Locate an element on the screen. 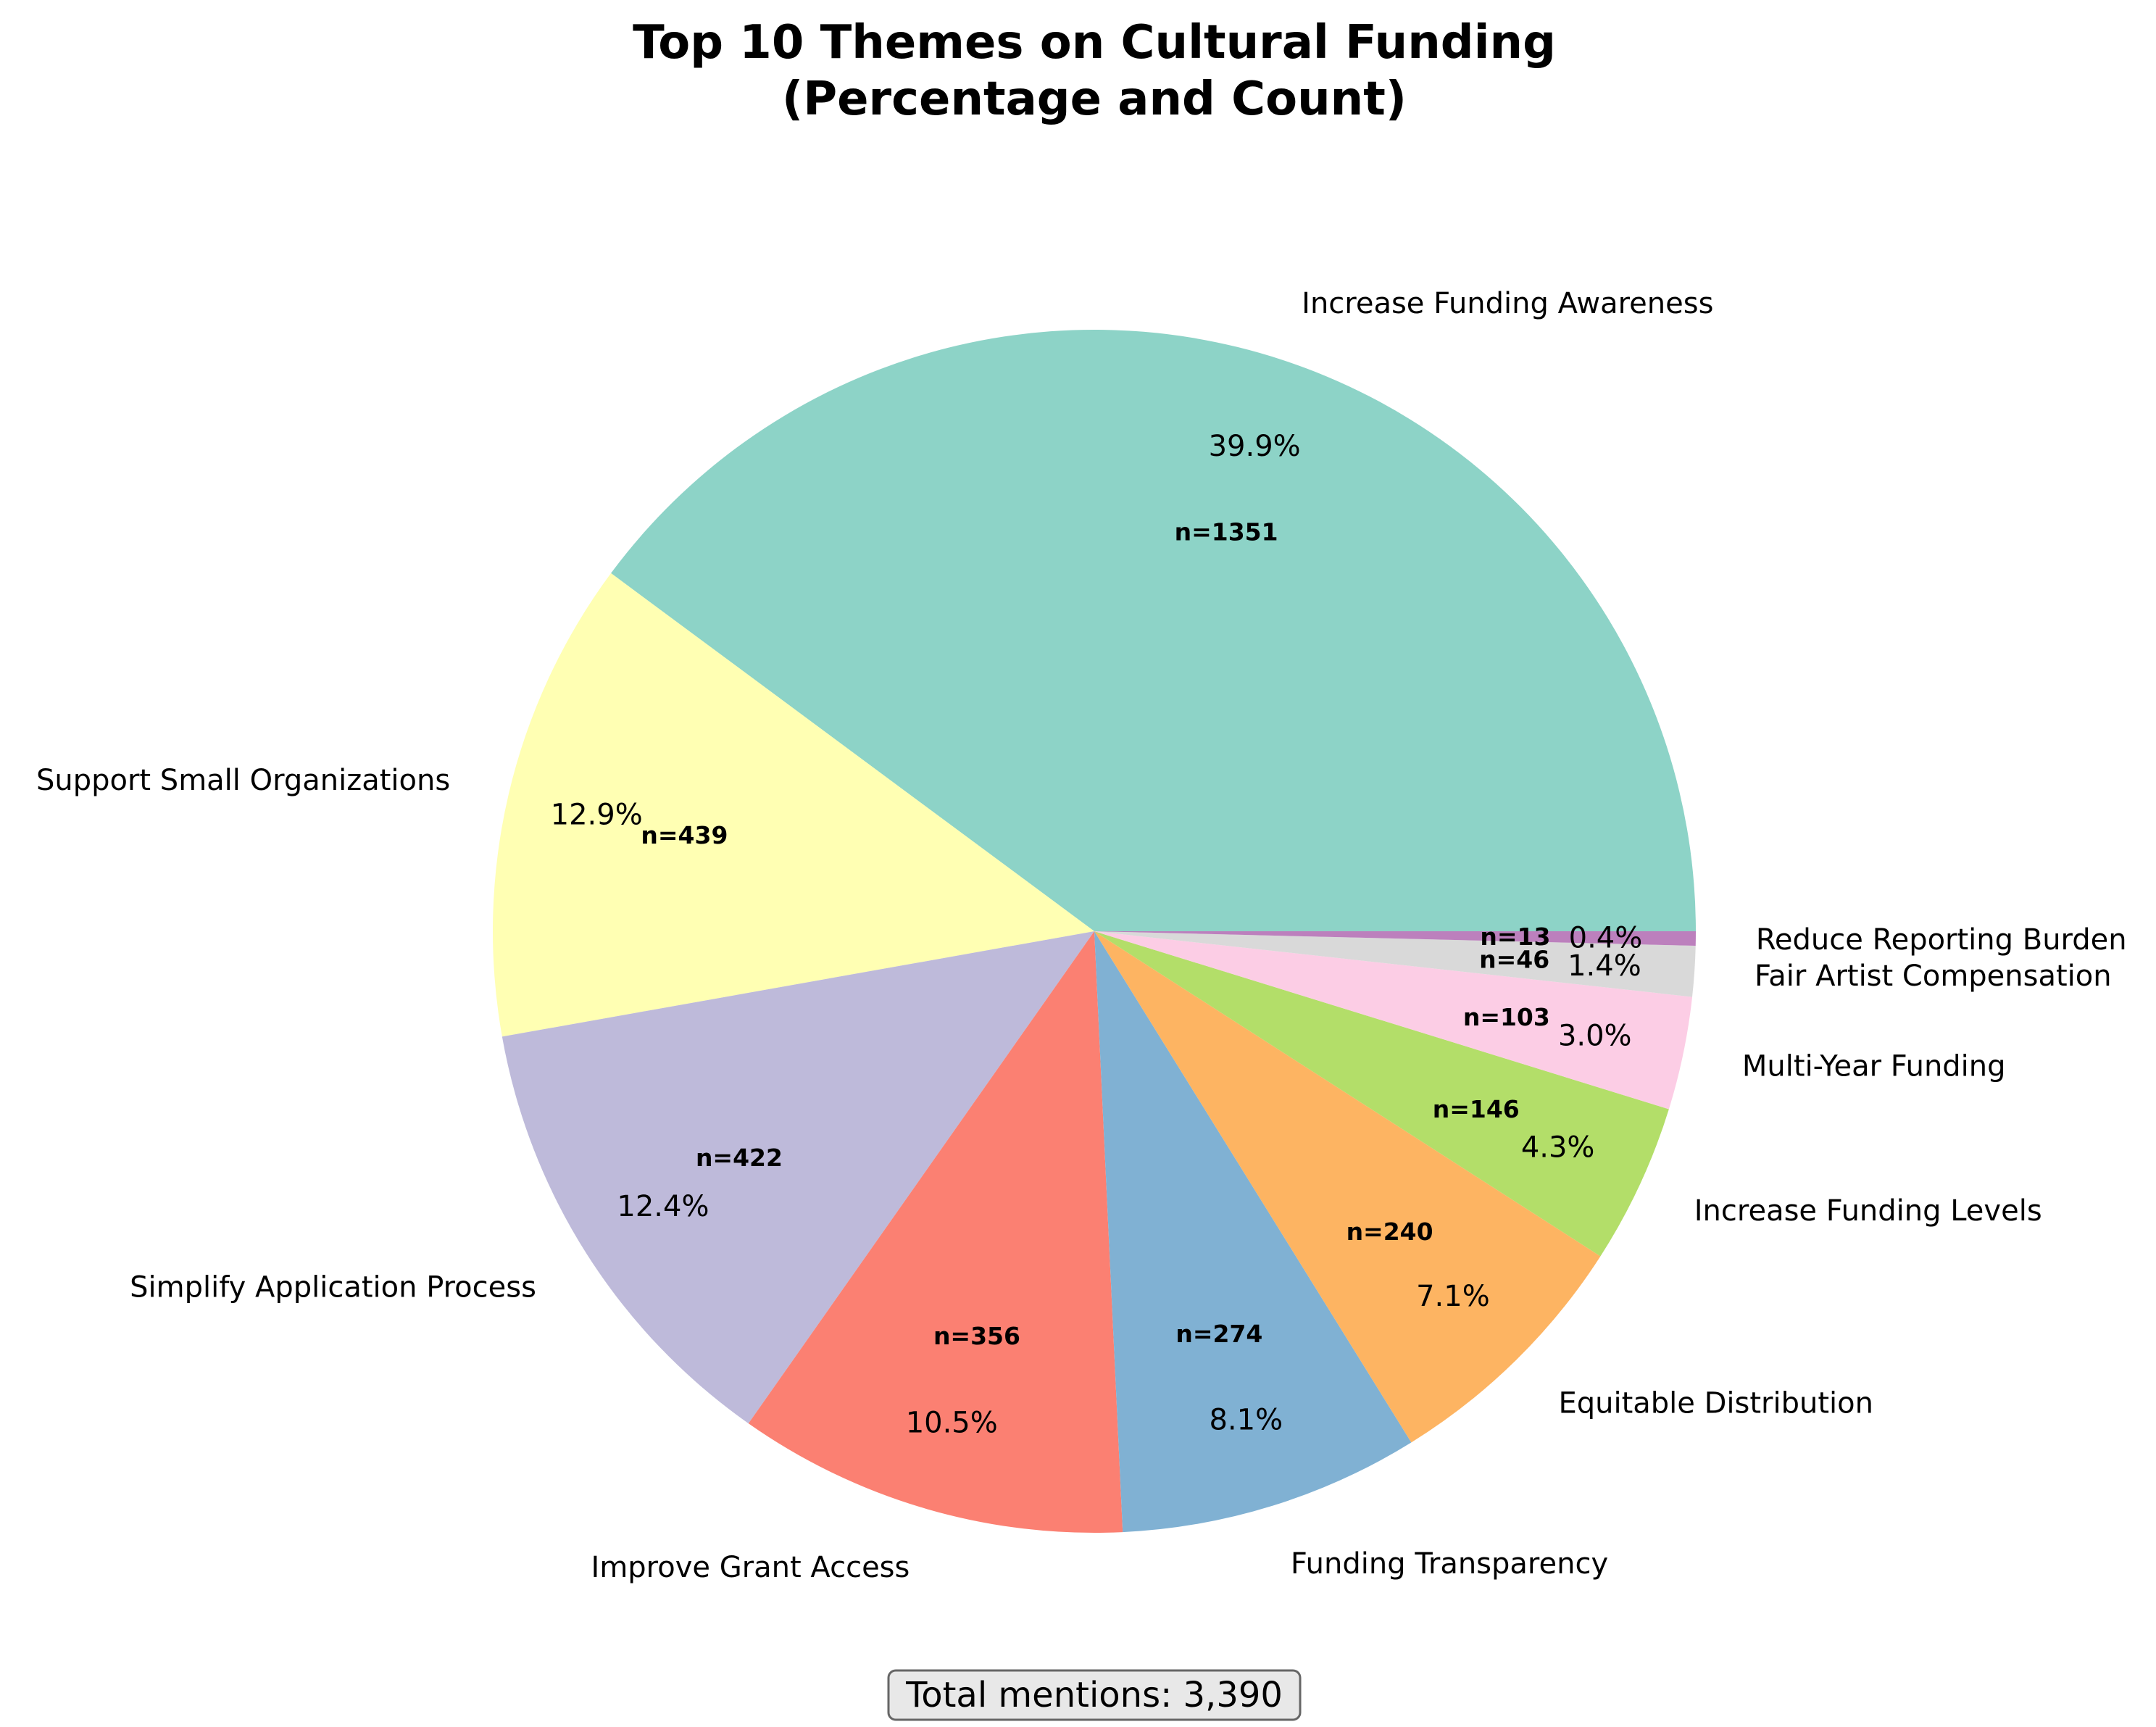 This screenshot has height=1727, width=2156. slice-percent-label: 8.1% is located at coordinates (1246, 1420).